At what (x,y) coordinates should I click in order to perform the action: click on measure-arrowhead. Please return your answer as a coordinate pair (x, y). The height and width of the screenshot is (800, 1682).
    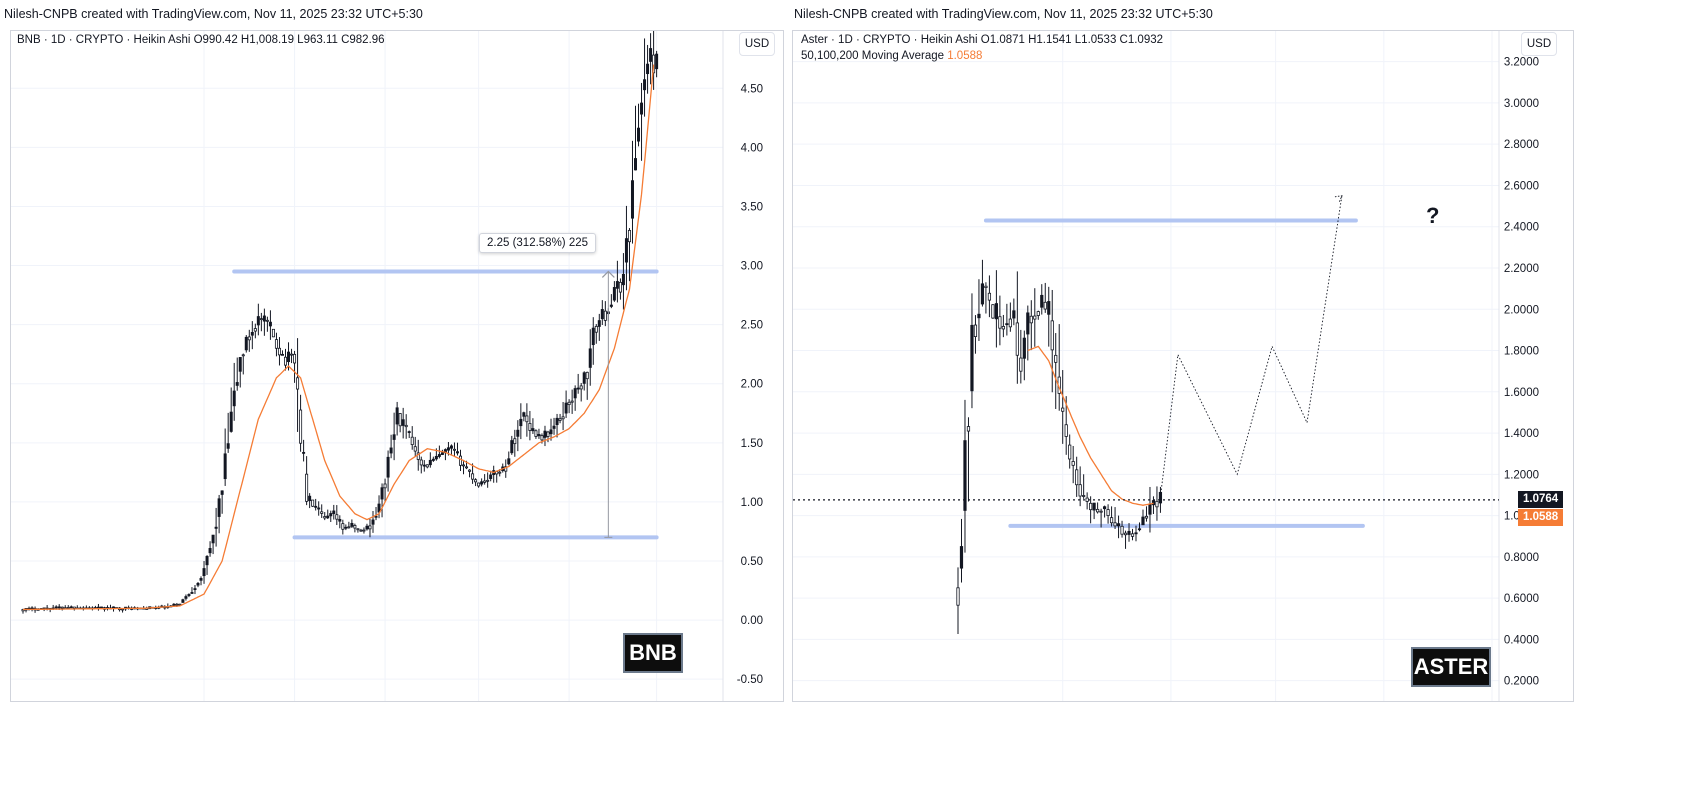
    Looking at the image, I should click on (608, 274).